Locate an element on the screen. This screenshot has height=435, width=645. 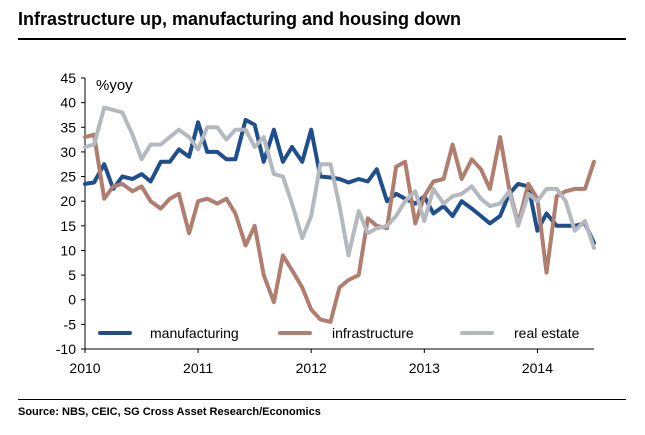
x-tick-label: 2014 is located at coordinates (537, 368).